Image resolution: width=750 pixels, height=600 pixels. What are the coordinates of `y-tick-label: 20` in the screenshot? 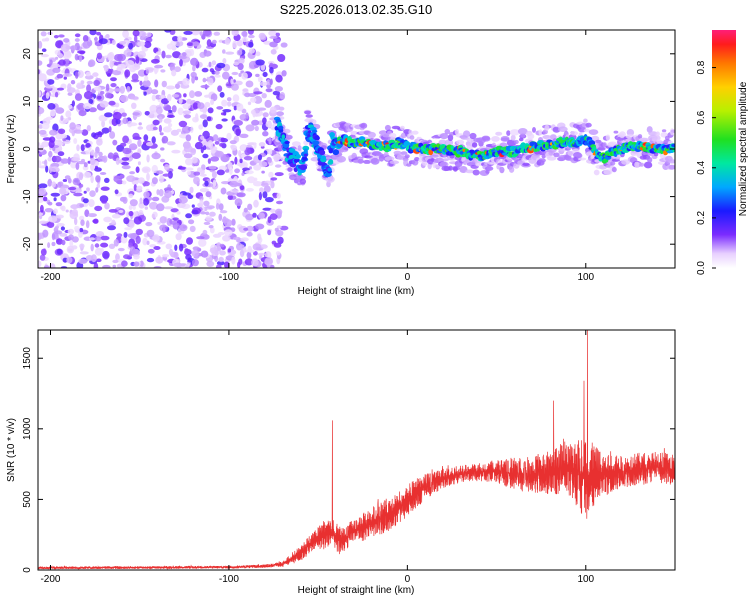 It's located at (27, 54).